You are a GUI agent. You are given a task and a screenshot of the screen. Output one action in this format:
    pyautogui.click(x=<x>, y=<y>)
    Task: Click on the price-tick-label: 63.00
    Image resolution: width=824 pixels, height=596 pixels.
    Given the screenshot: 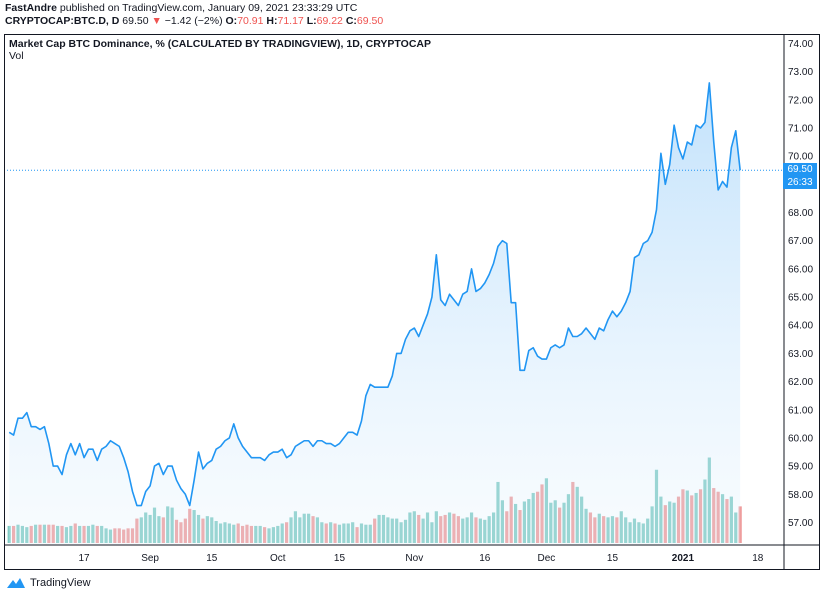 What is the action you would take?
    pyautogui.click(x=800, y=354)
    